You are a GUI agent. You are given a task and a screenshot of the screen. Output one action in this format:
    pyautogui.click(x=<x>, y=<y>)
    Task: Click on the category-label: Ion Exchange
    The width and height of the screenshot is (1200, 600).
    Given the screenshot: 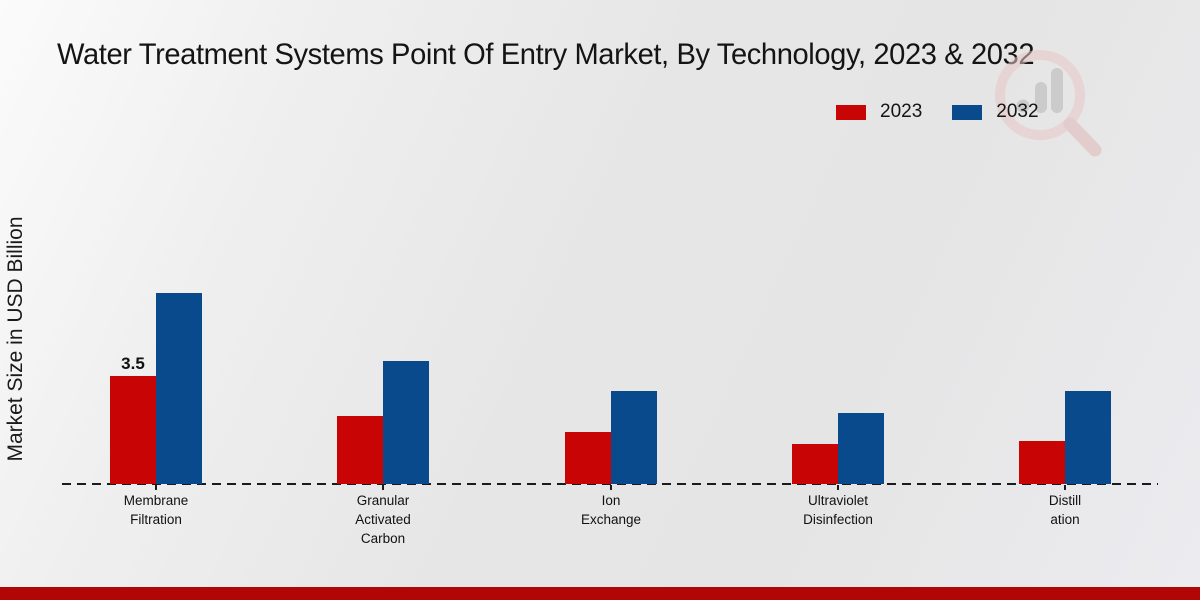 What is the action you would take?
    pyautogui.click(x=611, y=510)
    